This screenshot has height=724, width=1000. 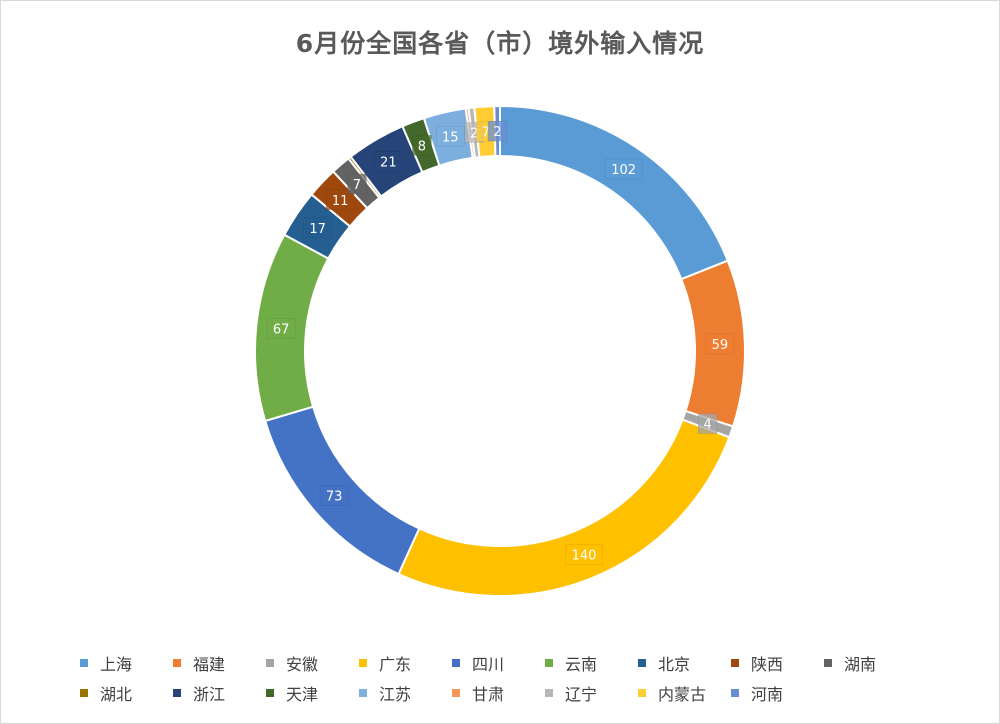 I want to click on data-label-浙江: 21, so click(x=388, y=161).